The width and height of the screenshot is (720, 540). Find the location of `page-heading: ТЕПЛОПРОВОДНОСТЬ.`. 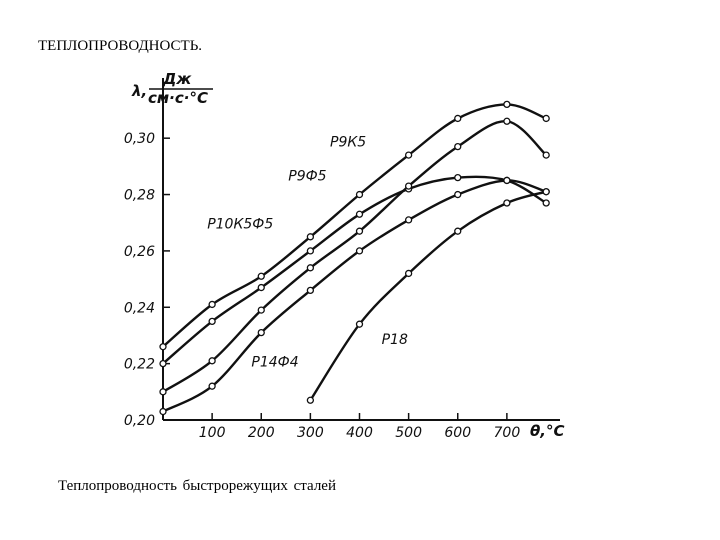

page-heading: ТЕПЛОПРОВОДНОСТЬ. is located at coordinates (120, 46).